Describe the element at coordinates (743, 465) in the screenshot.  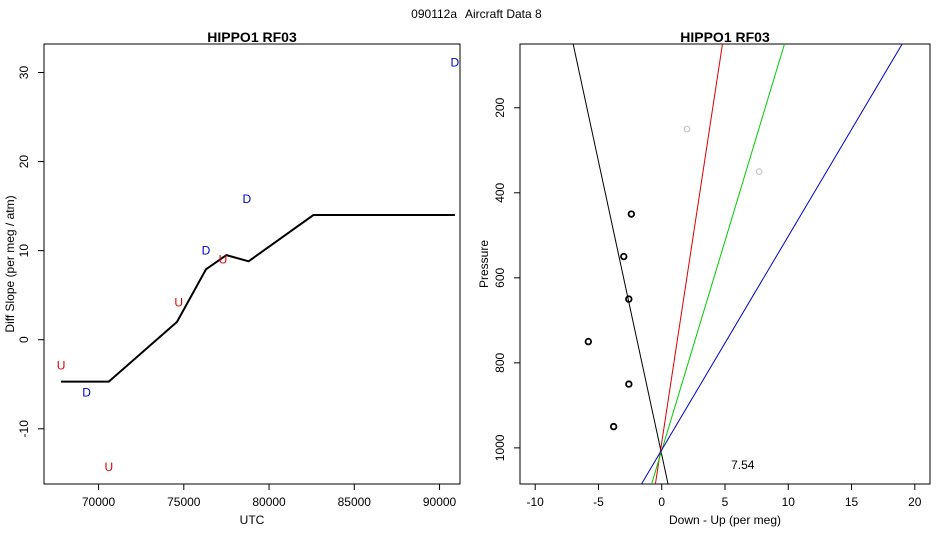
I see `slope-annotation: 7.54` at that location.